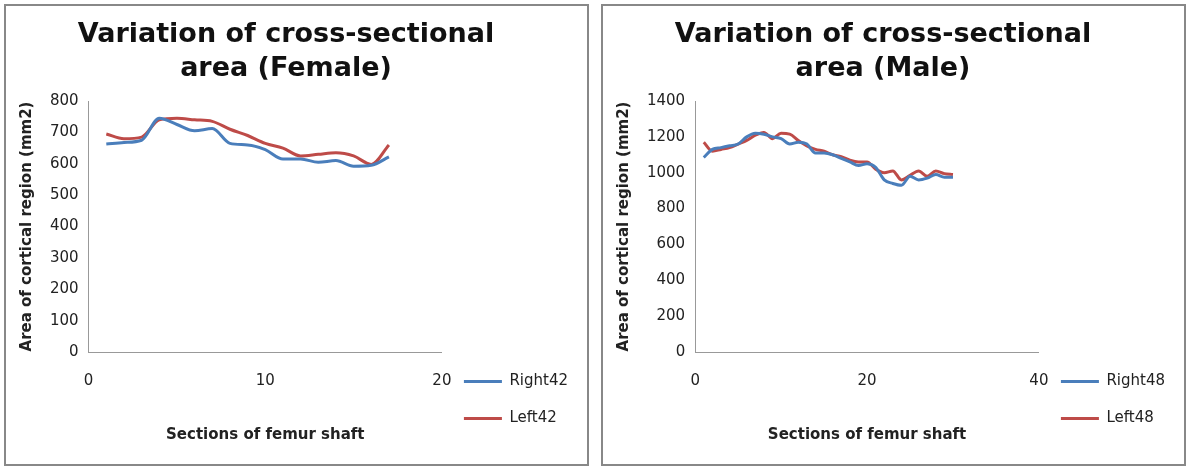 The image size is (1198, 473). Describe the element at coordinates (666, 135) in the screenshot. I see `y-tick-label: 1200` at that location.